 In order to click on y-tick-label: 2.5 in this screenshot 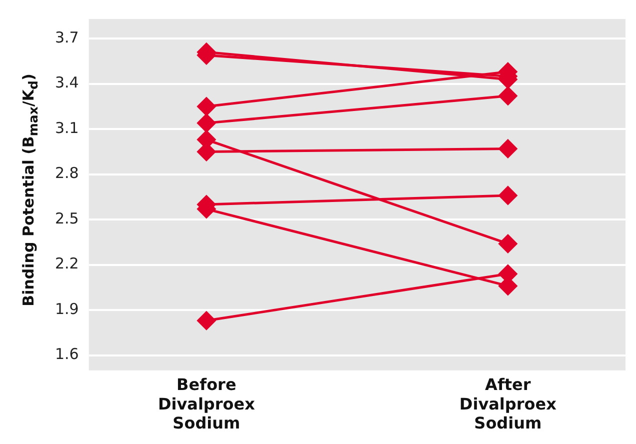, I will do `click(66, 218)`.